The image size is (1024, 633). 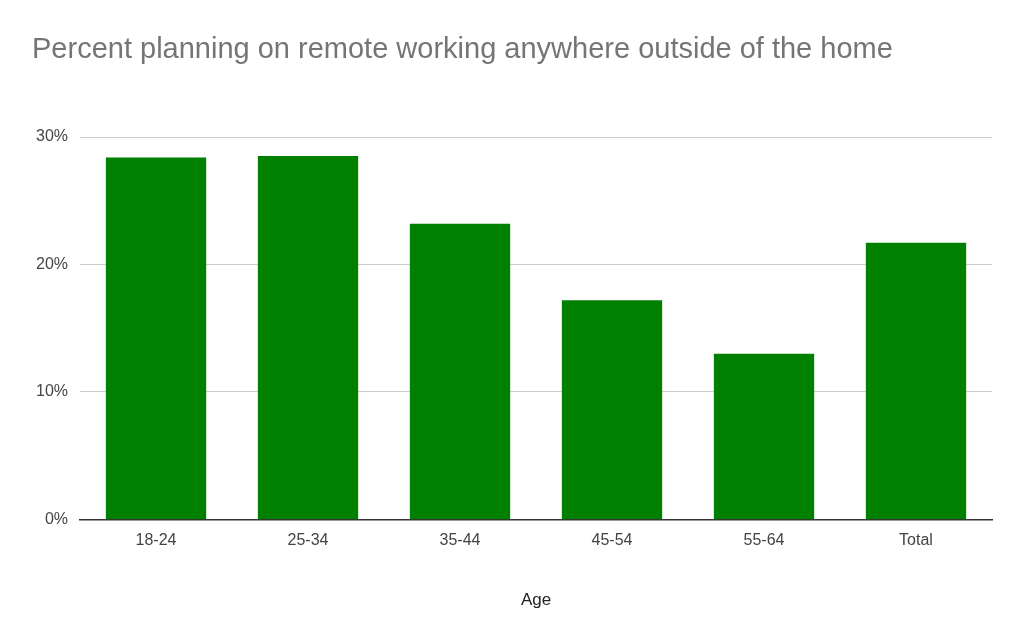 What do you see at coordinates (612, 540) in the screenshot?
I see `x-tick-label: 45-54` at bounding box center [612, 540].